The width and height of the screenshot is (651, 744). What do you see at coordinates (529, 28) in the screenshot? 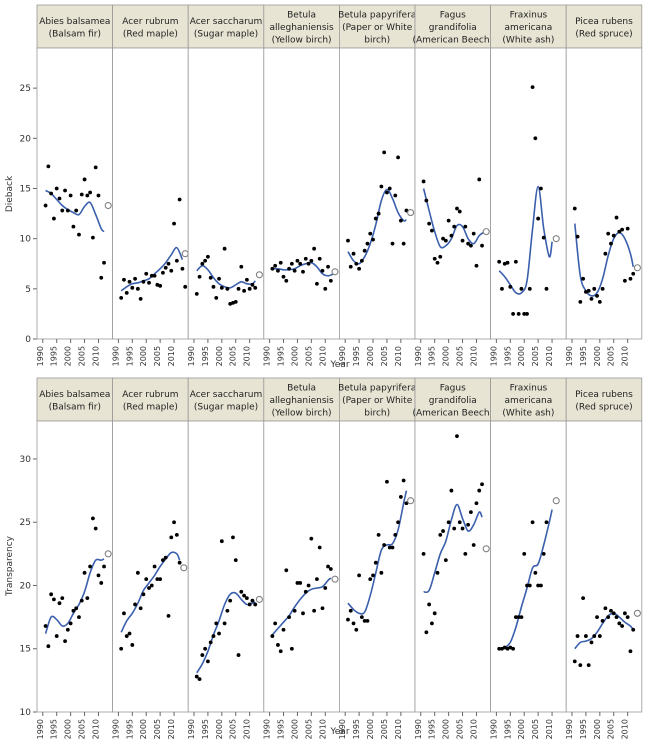
I see `facet-title: americana` at bounding box center [529, 28].